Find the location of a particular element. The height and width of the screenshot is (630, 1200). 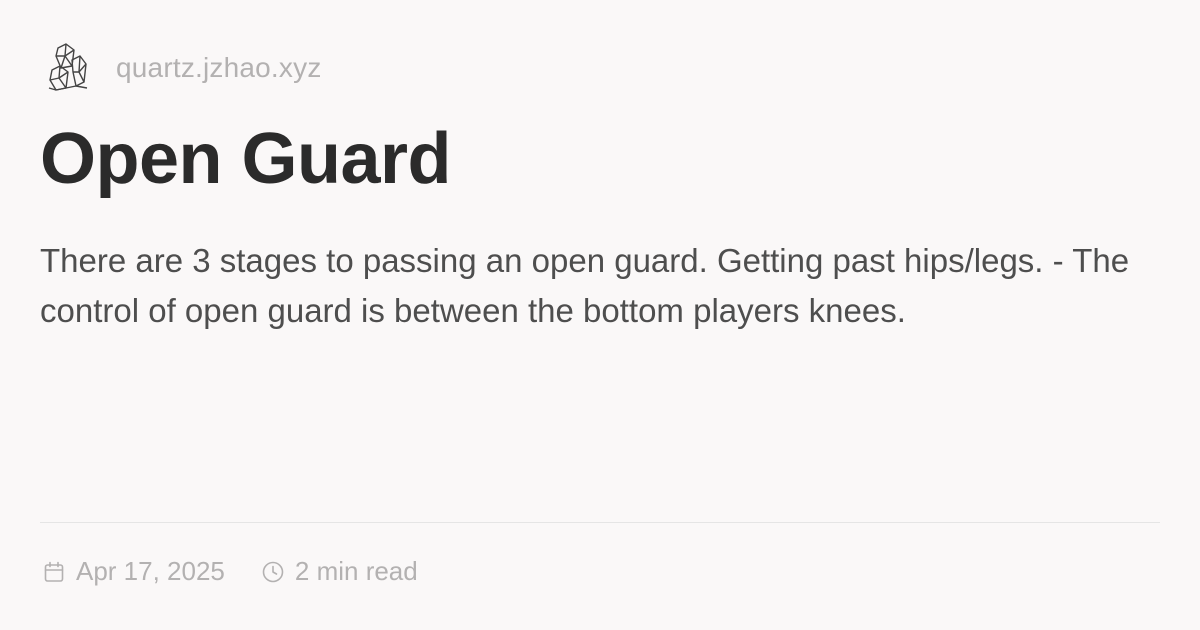

calendar-icon is located at coordinates (54, 571).